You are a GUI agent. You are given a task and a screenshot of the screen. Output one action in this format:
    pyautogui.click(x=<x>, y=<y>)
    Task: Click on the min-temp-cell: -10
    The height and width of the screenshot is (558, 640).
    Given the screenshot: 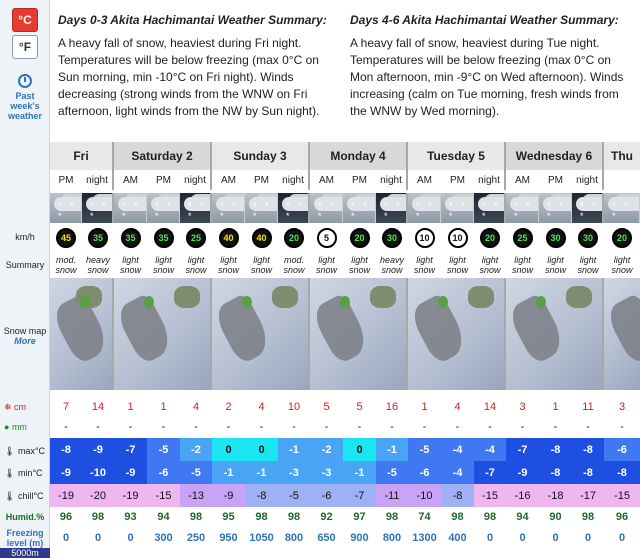 What is the action you would take?
    pyautogui.click(x=98, y=472)
    